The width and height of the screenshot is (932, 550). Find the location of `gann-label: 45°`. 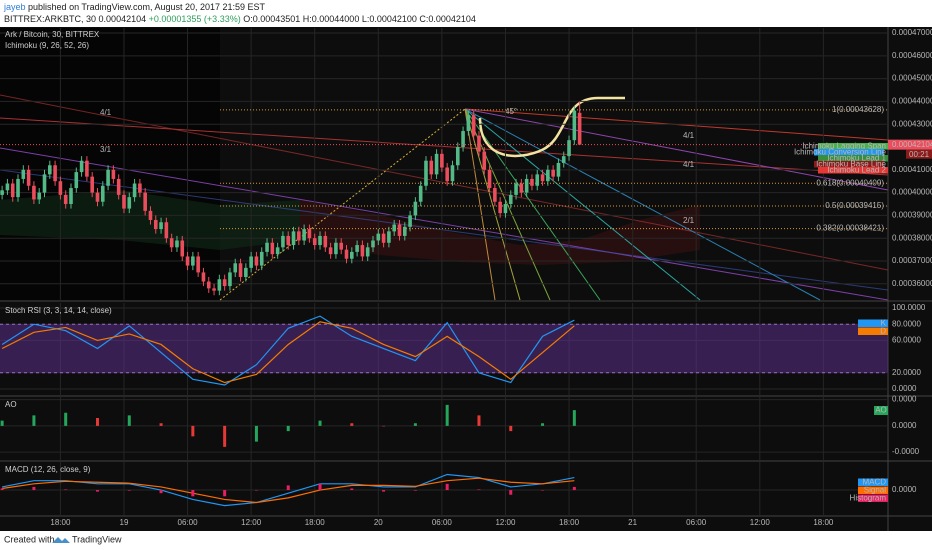

gann-label: 45° is located at coordinates (511, 111).